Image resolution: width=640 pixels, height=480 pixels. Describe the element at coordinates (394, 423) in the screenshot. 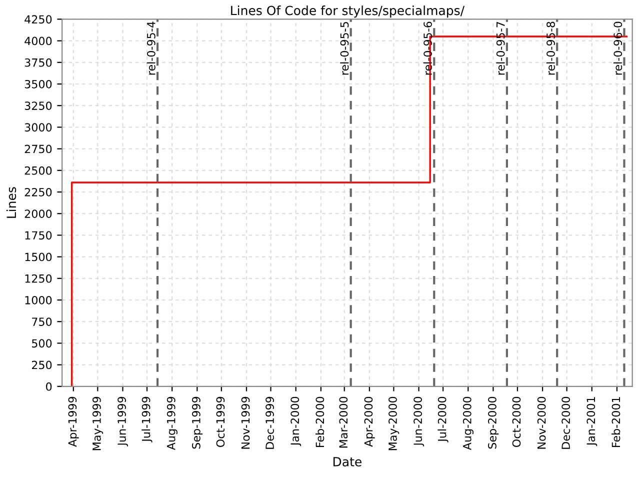

I see `x-tick-label: May-2000` at that location.